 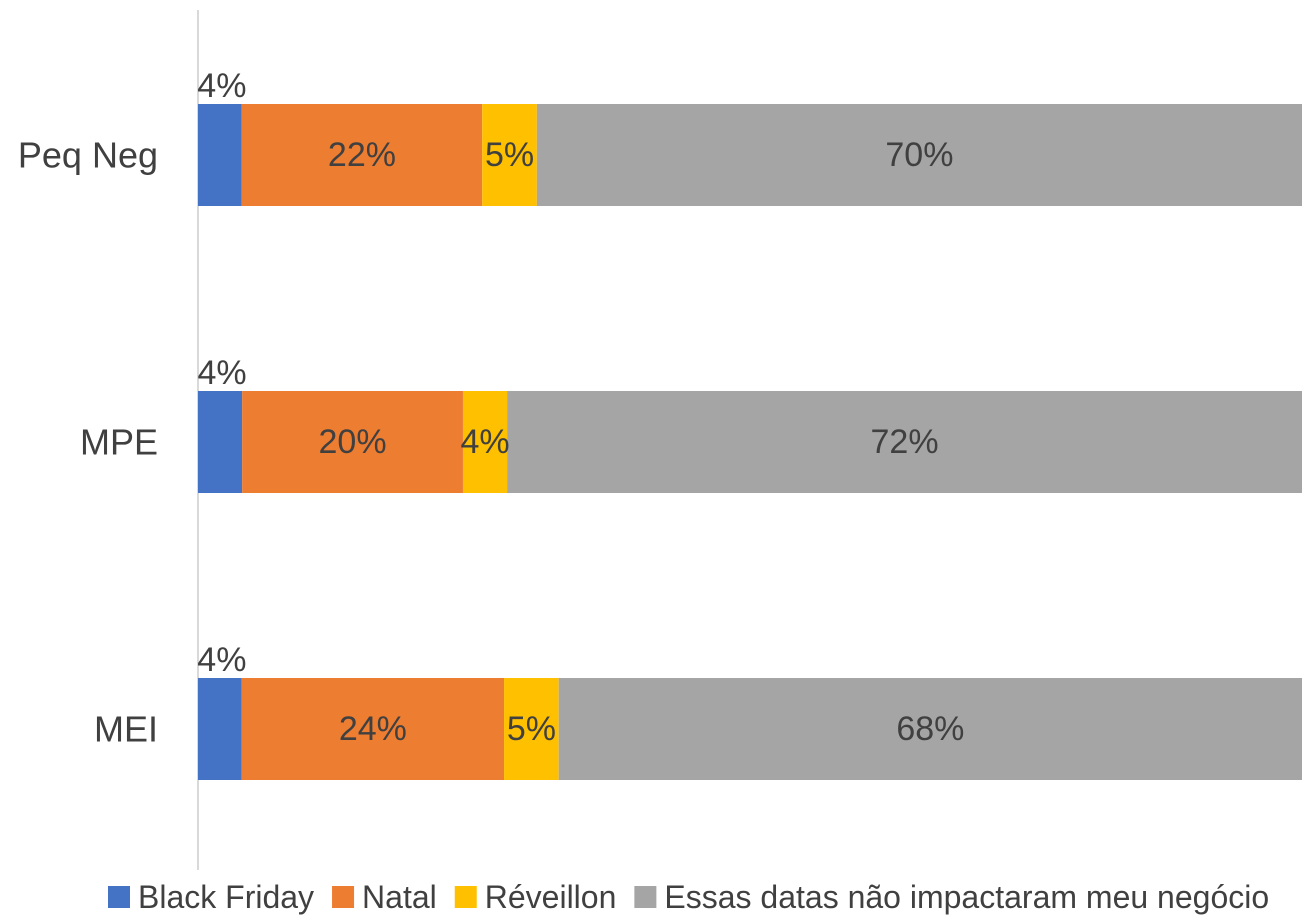 I want to click on legend-item-natal: Natal, so click(x=384, y=897).